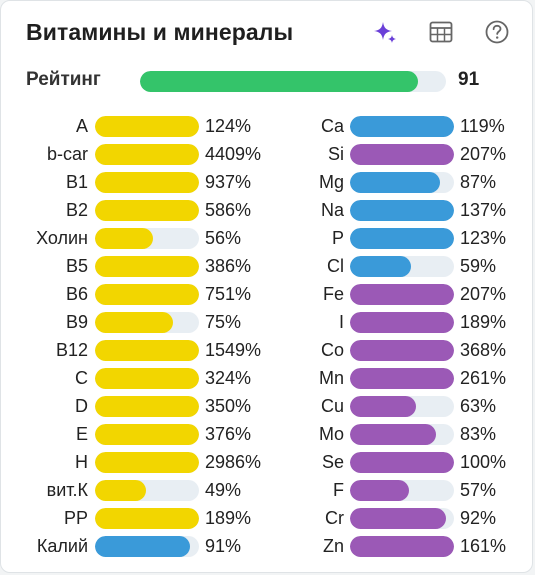 The width and height of the screenshot is (535, 575). What do you see at coordinates (483, 210) in the screenshot?
I see `nutrient-percent: 137%` at bounding box center [483, 210].